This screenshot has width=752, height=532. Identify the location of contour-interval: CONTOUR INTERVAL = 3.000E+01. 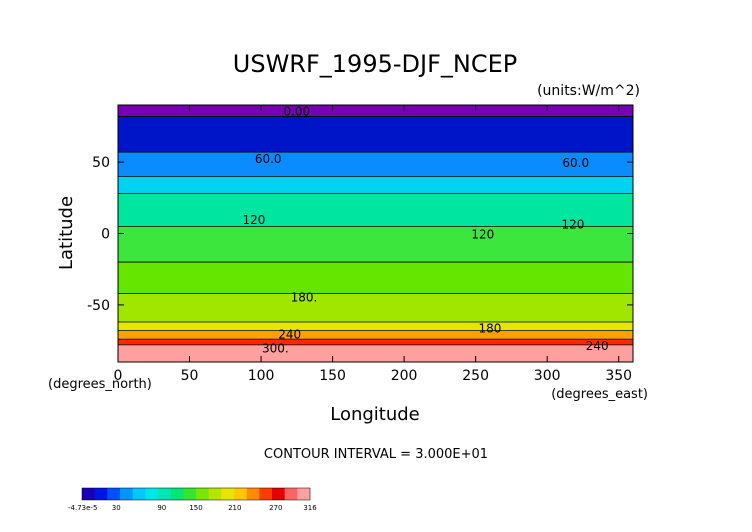
(376, 454).